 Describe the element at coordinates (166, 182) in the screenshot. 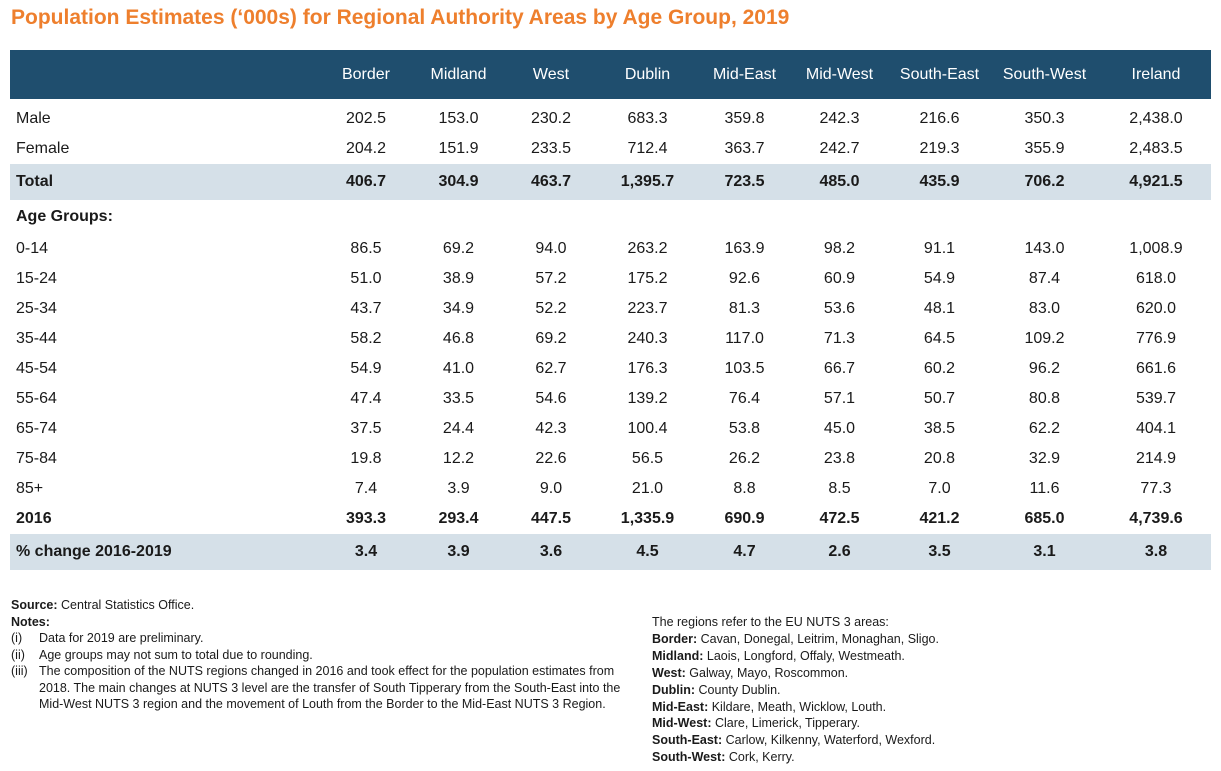

I see `row-label: Total` at that location.